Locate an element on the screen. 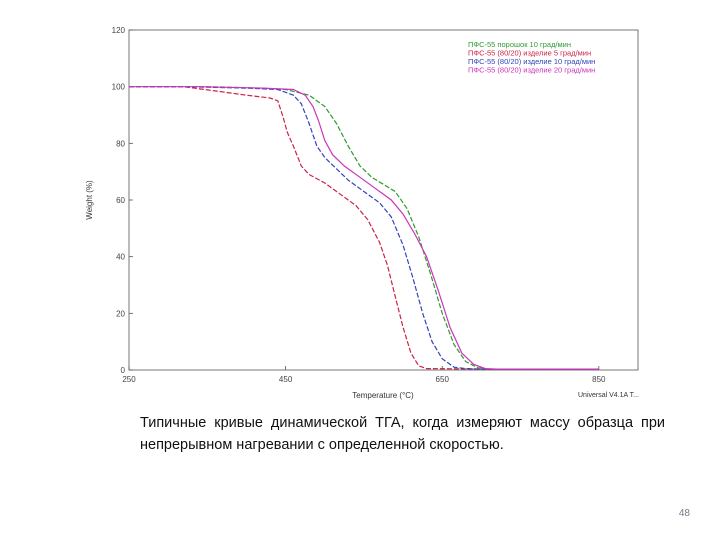 This screenshot has width=720, height=540. y-axis-ticks: 0 20 40 60 80 100 120 is located at coordinates (122, 200).